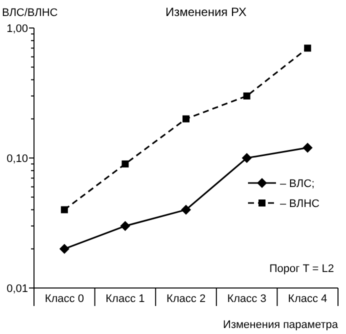  What do you see at coordinates (297, 184) in the screenshot?
I see `legend-label: – ВЛС;` at bounding box center [297, 184].